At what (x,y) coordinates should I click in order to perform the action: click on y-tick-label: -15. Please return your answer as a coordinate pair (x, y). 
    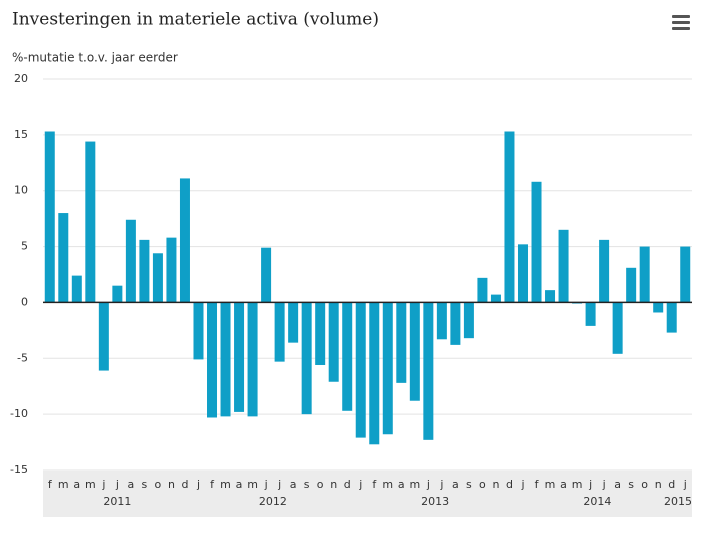
    Looking at the image, I should click on (19, 469).